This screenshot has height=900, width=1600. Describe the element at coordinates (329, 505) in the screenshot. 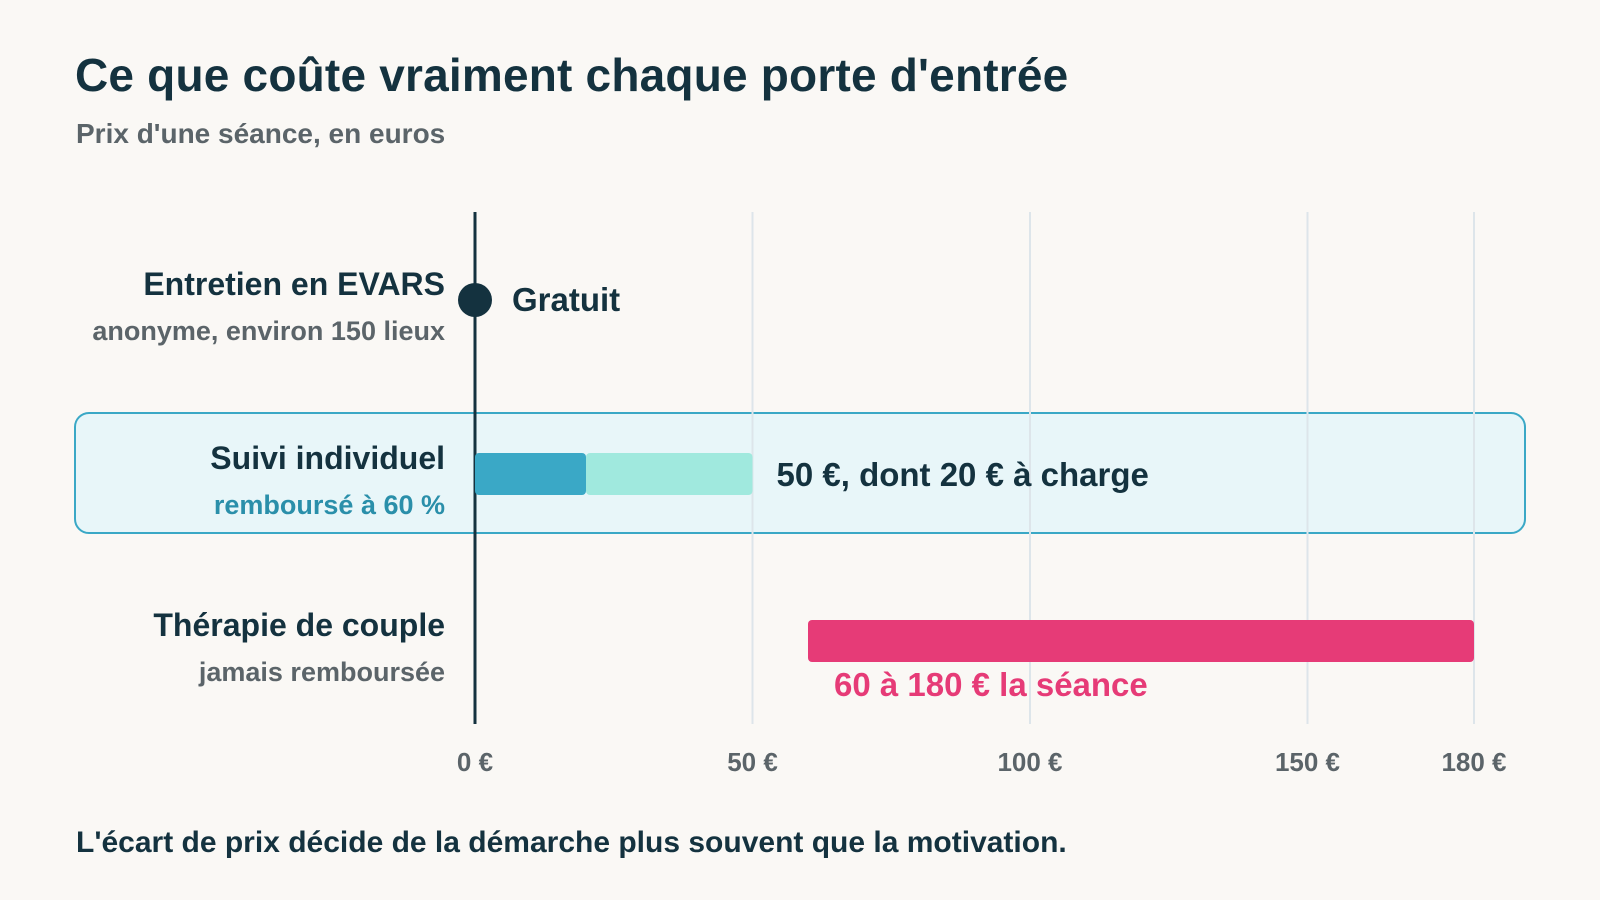

I see `row-sublabel: remboursé à 60 %` at that location.